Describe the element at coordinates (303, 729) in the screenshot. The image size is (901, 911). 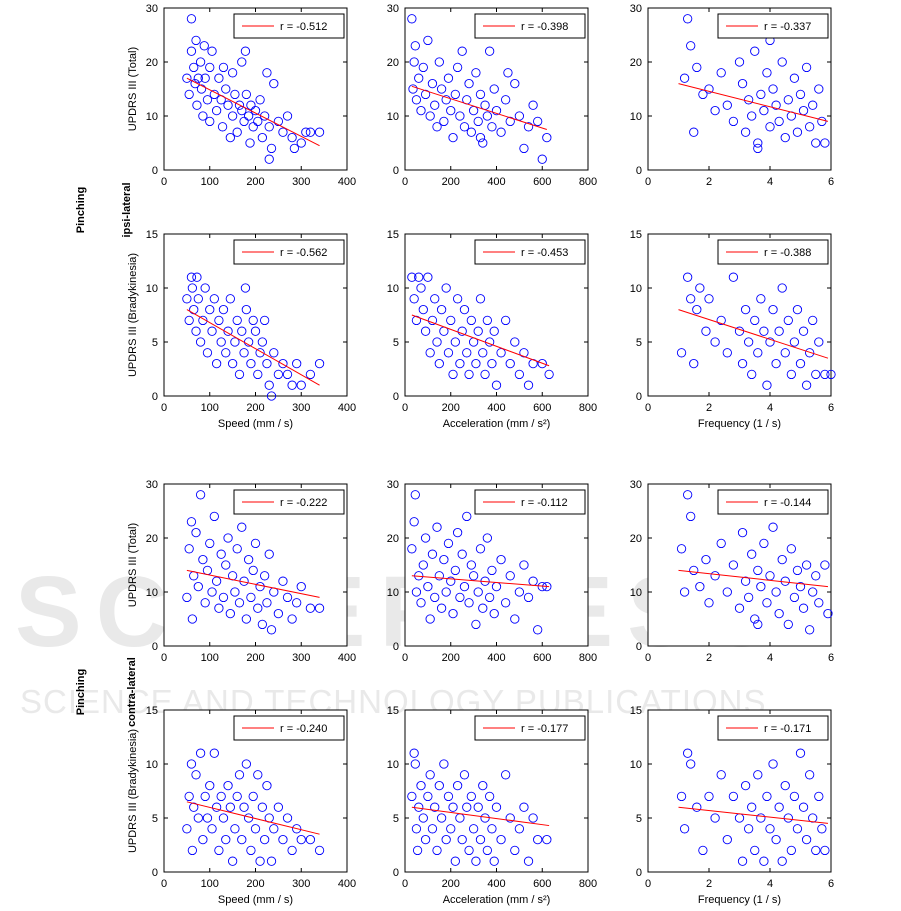
I see `legend-label: r = -0.240` at that location.